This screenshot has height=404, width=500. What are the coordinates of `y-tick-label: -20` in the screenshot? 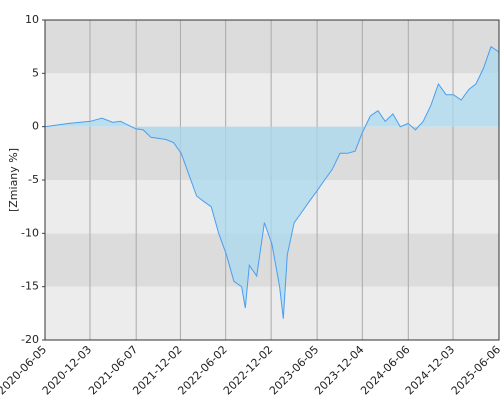 It's located at (30, 339).